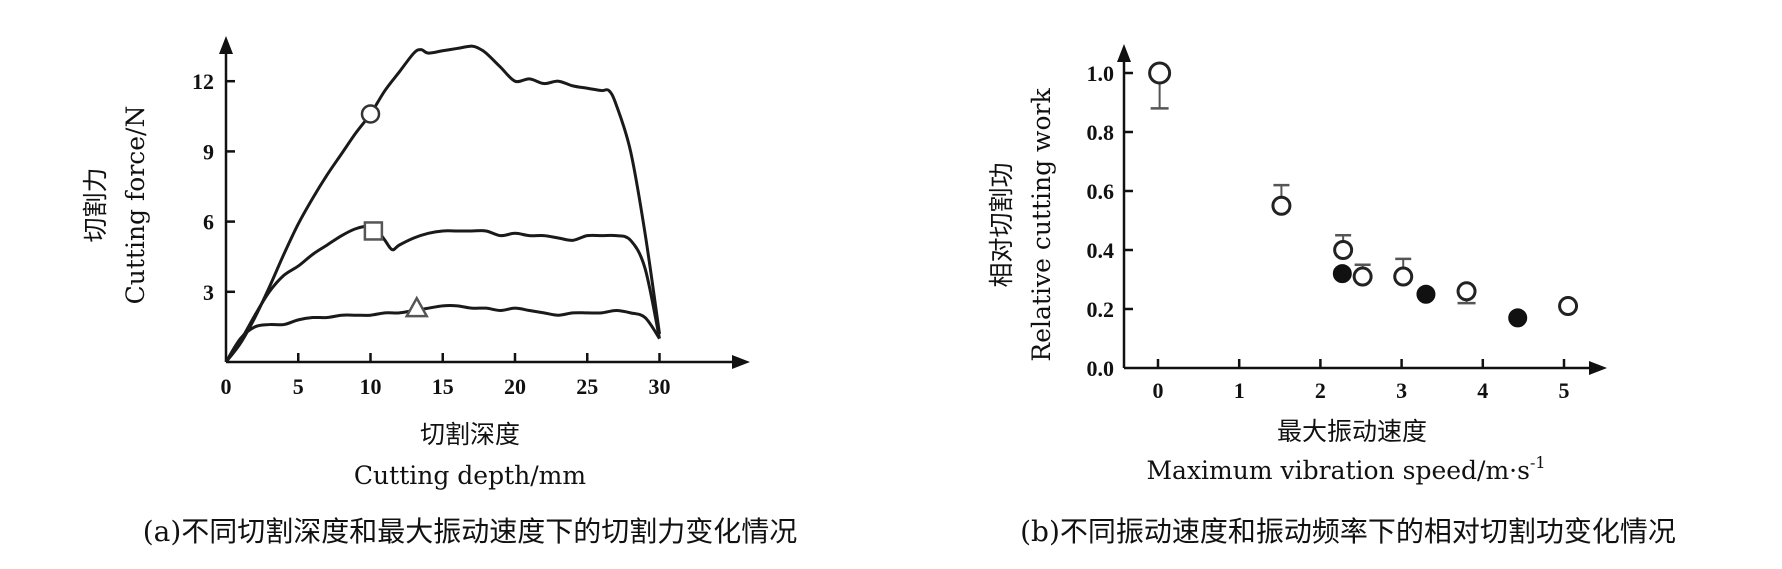 The width and height of the screenshot is (1782, 569). What do you see at coordinates (1001, 224) in the screenshot?
I see `b-ylabel-cn: 相对切割功` at bounding box center [1001, 224].